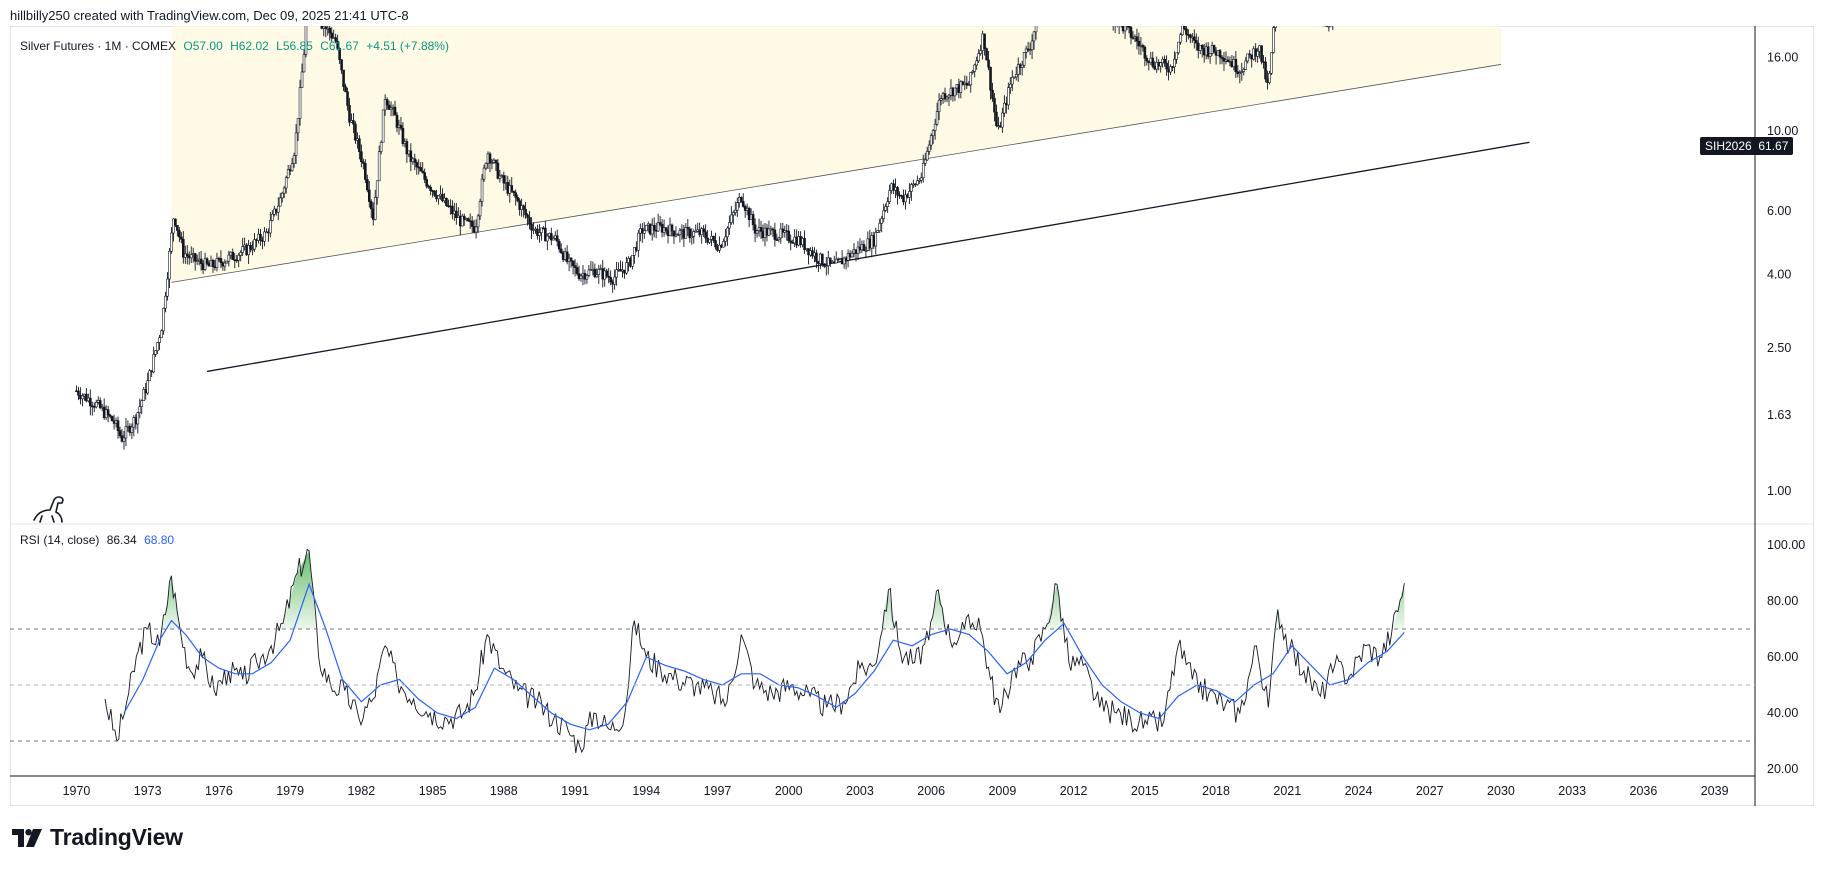  Describe the element at coordinates (77, 791) in the screenshot. I see `time-tick-label: 1970` at that location.